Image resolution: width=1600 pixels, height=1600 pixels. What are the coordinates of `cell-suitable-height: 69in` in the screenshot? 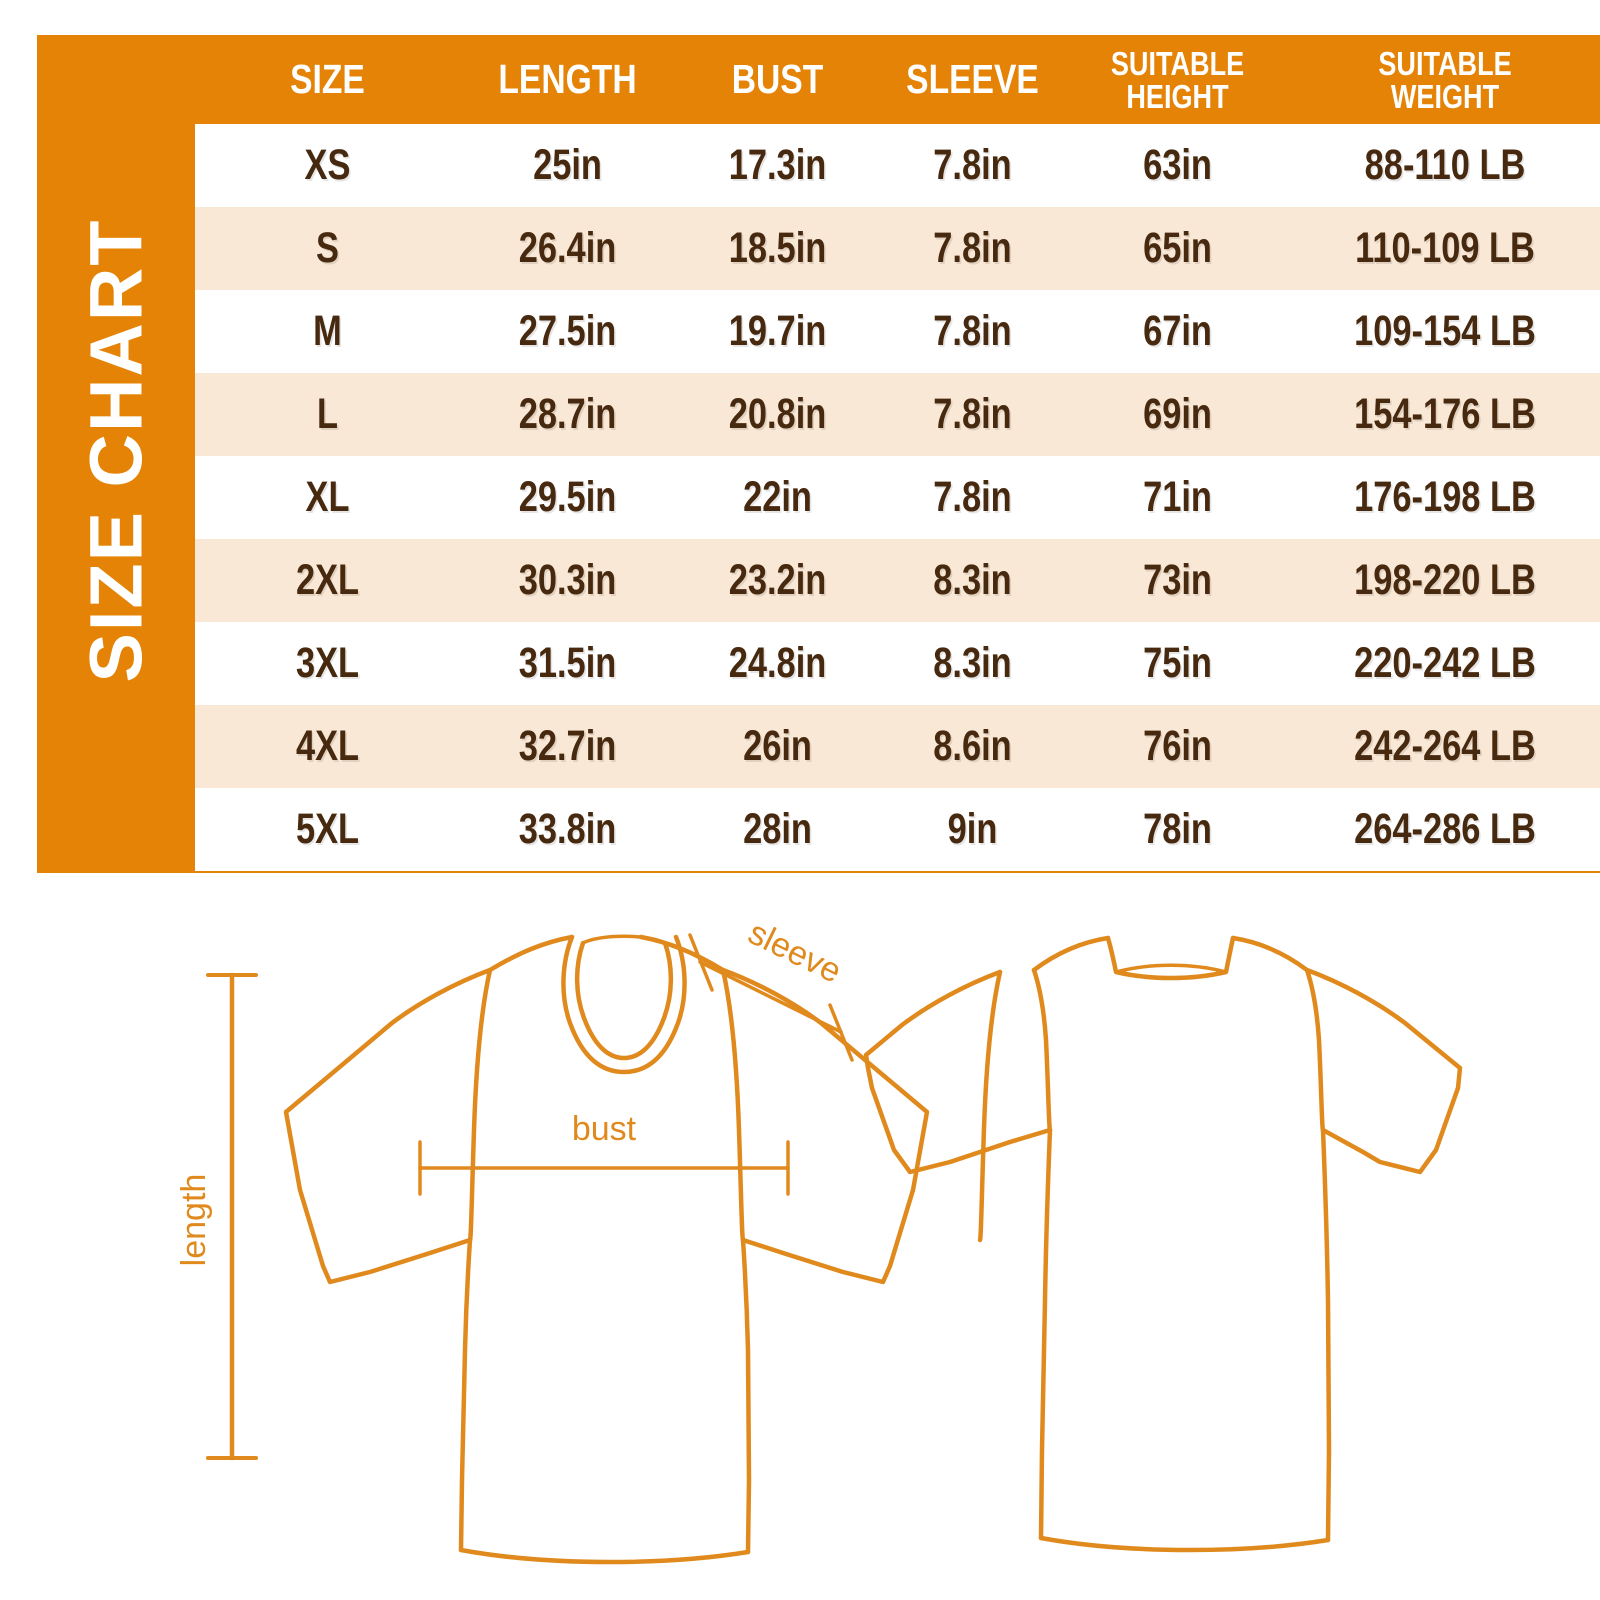 It's located at (1177, 414).